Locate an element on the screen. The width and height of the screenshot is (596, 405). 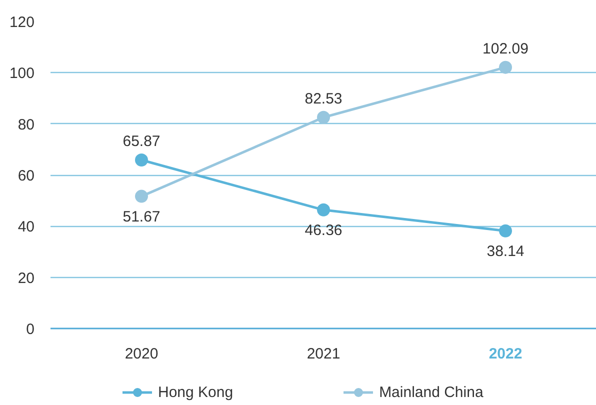
y-tick-label: 40 is located at coordinates (26, 227).